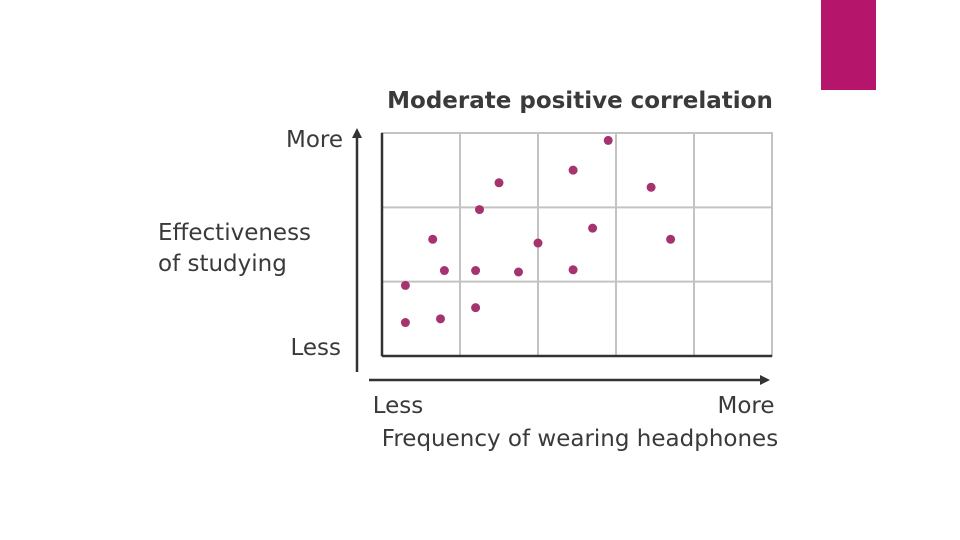 The width and height of the screenshot is (960, 540). I want to click on y-axis-high-label: More, so click(314, 140).